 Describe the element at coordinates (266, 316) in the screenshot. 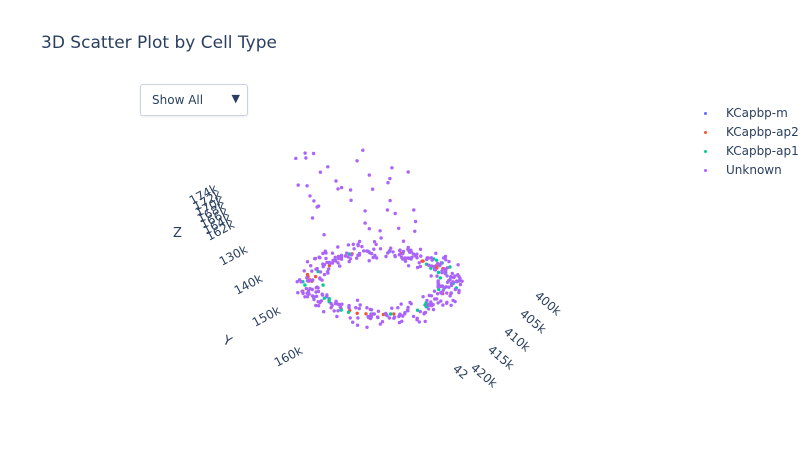

I see `y-tick-label: 150k` at that location.